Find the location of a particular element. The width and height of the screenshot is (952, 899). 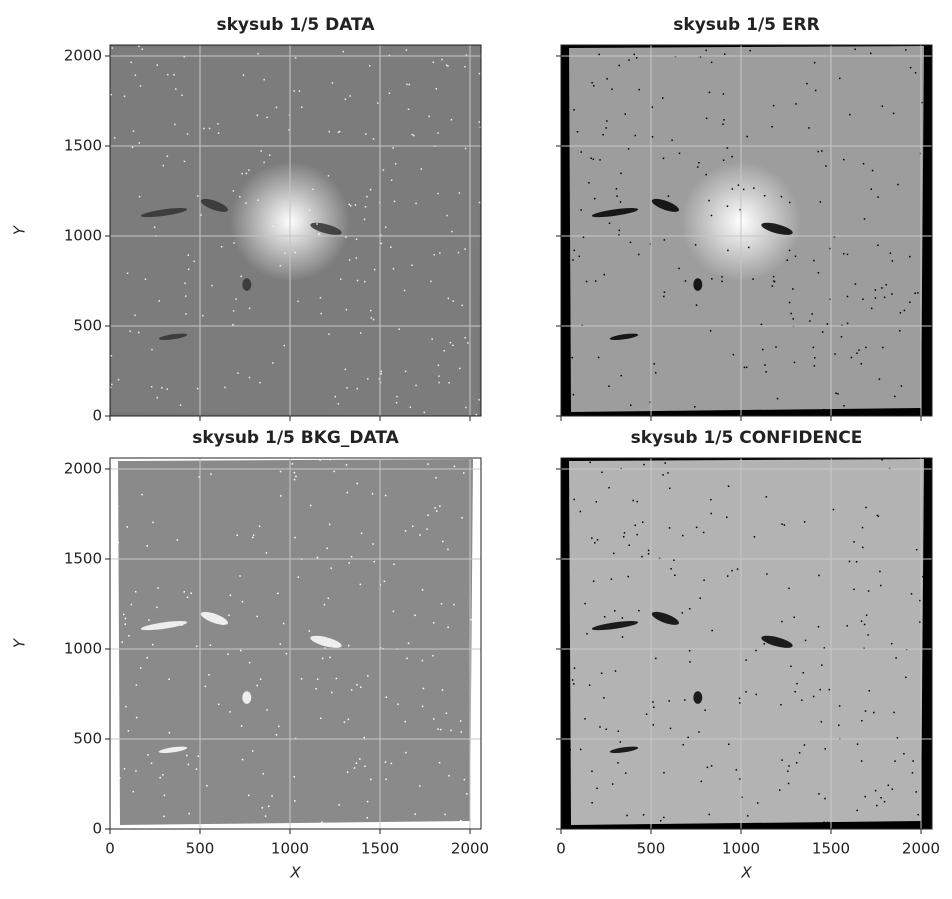

y-tick-label: 0 is located at coordinates (97, 416).